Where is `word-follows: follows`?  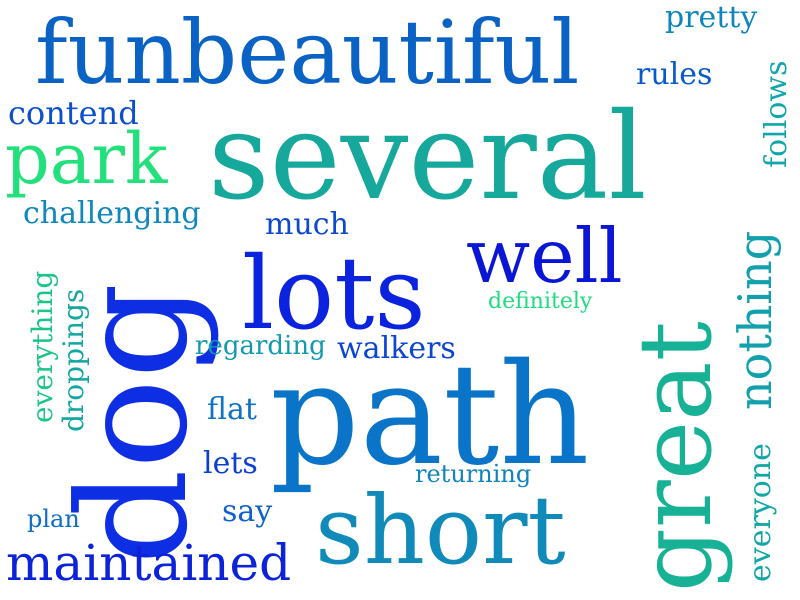 word-follows: follows is located at coordinates (776, 115).